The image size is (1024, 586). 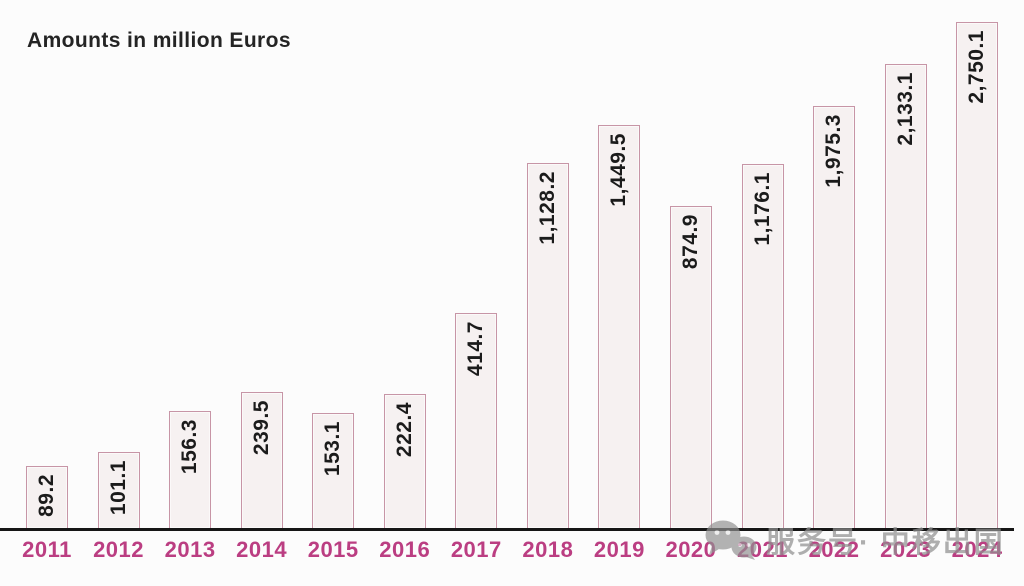 What do you see at coordinates (690, 242) in the screenshot?
I see `bar-value-label: 874.9` at bounding box center [690, 242].